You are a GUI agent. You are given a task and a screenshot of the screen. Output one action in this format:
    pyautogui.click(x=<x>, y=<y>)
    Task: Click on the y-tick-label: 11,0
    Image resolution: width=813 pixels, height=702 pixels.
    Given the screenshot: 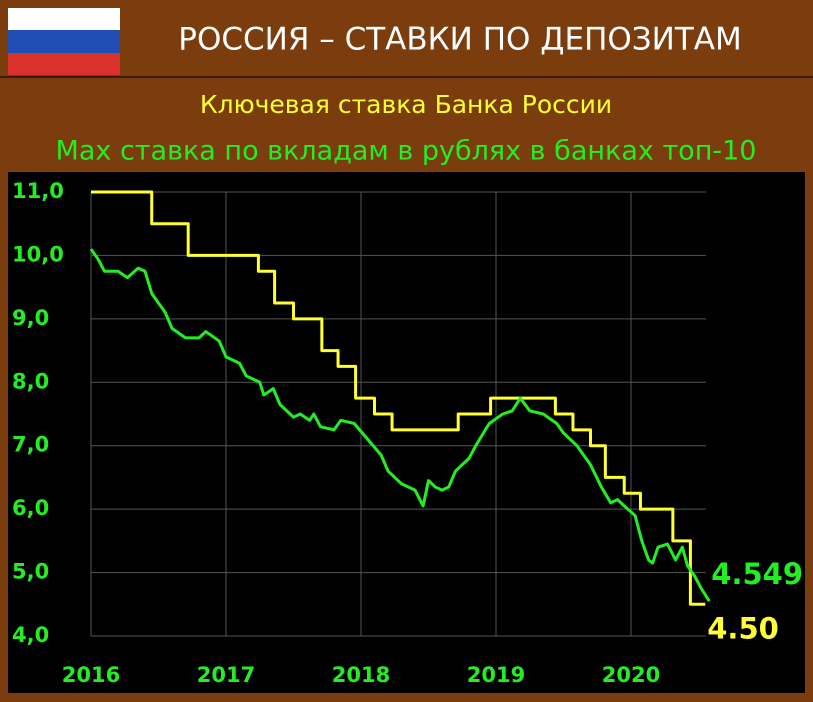 What is the action you would take?
    pyautogui.click(x=38, y=191)
    